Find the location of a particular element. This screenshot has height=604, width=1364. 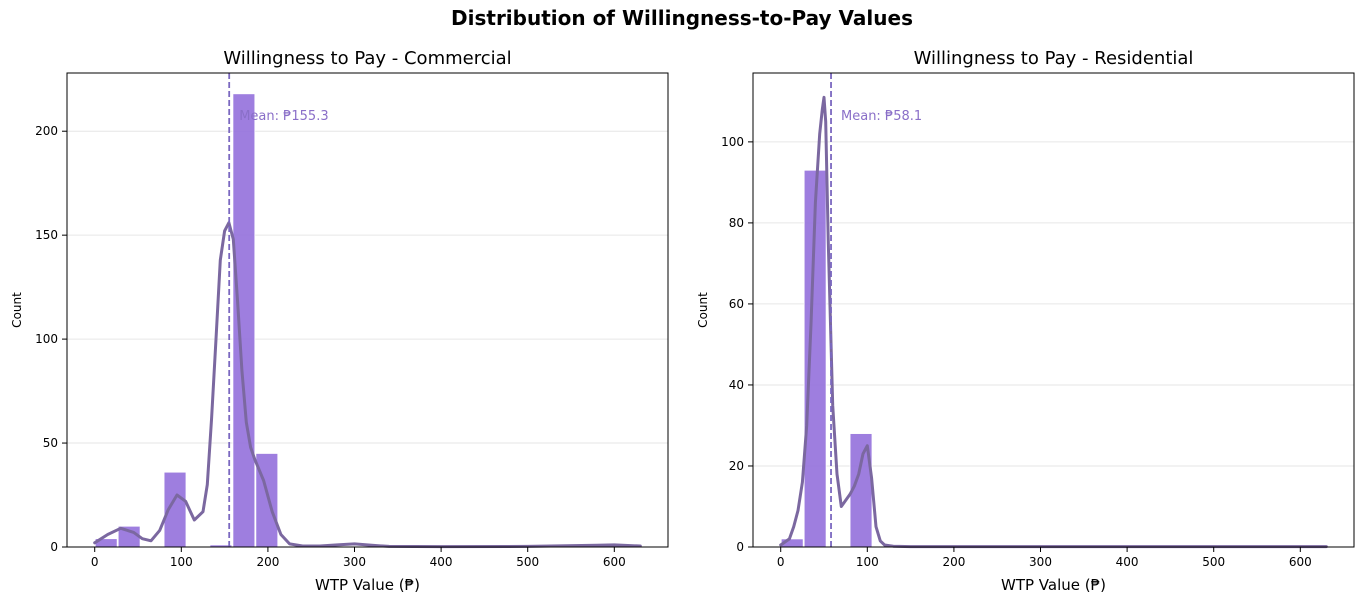

chart-title: Willingness to Pay - Residential is located at coordinates (1054, 58).